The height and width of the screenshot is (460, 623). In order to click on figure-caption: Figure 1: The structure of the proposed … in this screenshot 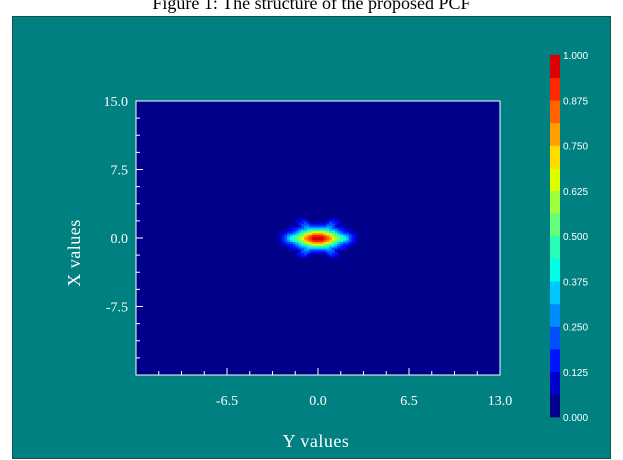, I will do `click(311, 6)`.